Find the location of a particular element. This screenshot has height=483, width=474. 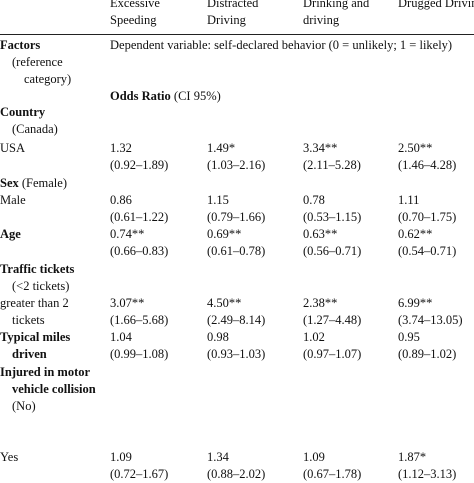

odds-ratio: 2.38** is located at coordinates (320, 303).